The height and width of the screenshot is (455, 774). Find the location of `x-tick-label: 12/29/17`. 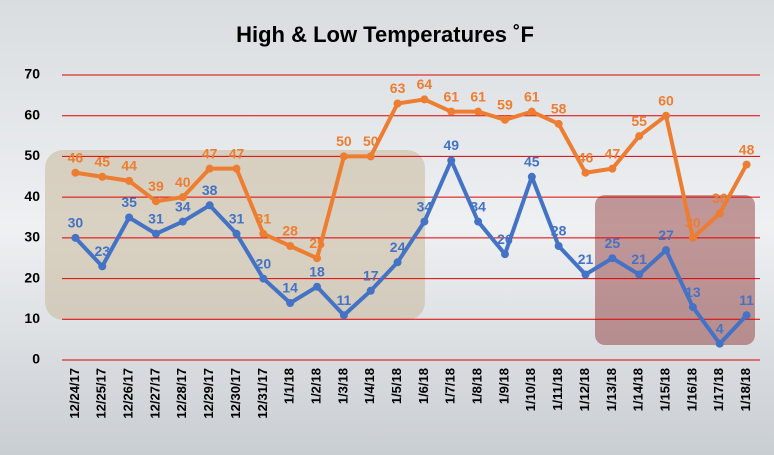

x-tick-label: 12/29/17 is located at coordinates (208, 393).